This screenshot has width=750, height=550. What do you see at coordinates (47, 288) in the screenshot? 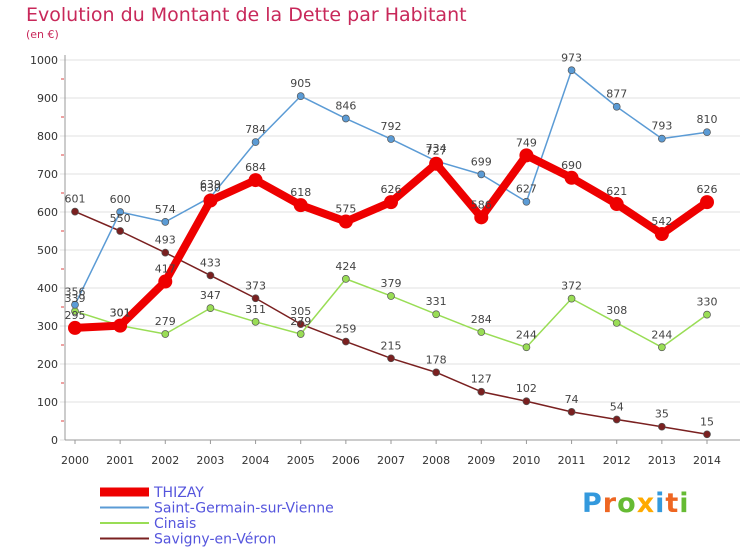
I see `y-tick-label-400: 400` at bounding box center [47, 288].